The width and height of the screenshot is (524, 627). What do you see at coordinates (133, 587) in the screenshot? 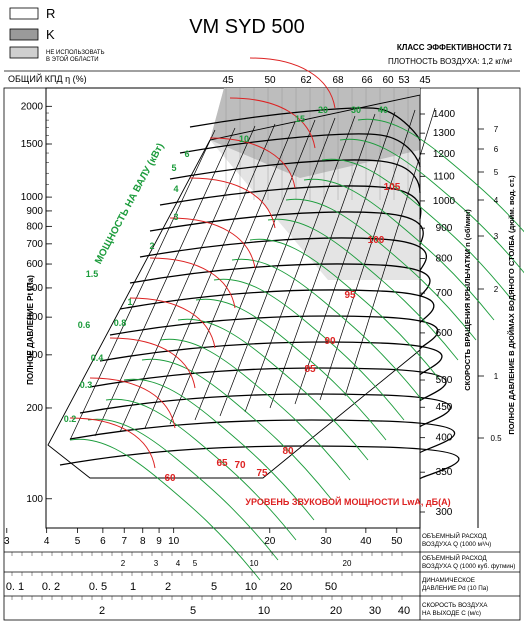
I see `scale3-tick: 1` at bounding box center [133, 587].